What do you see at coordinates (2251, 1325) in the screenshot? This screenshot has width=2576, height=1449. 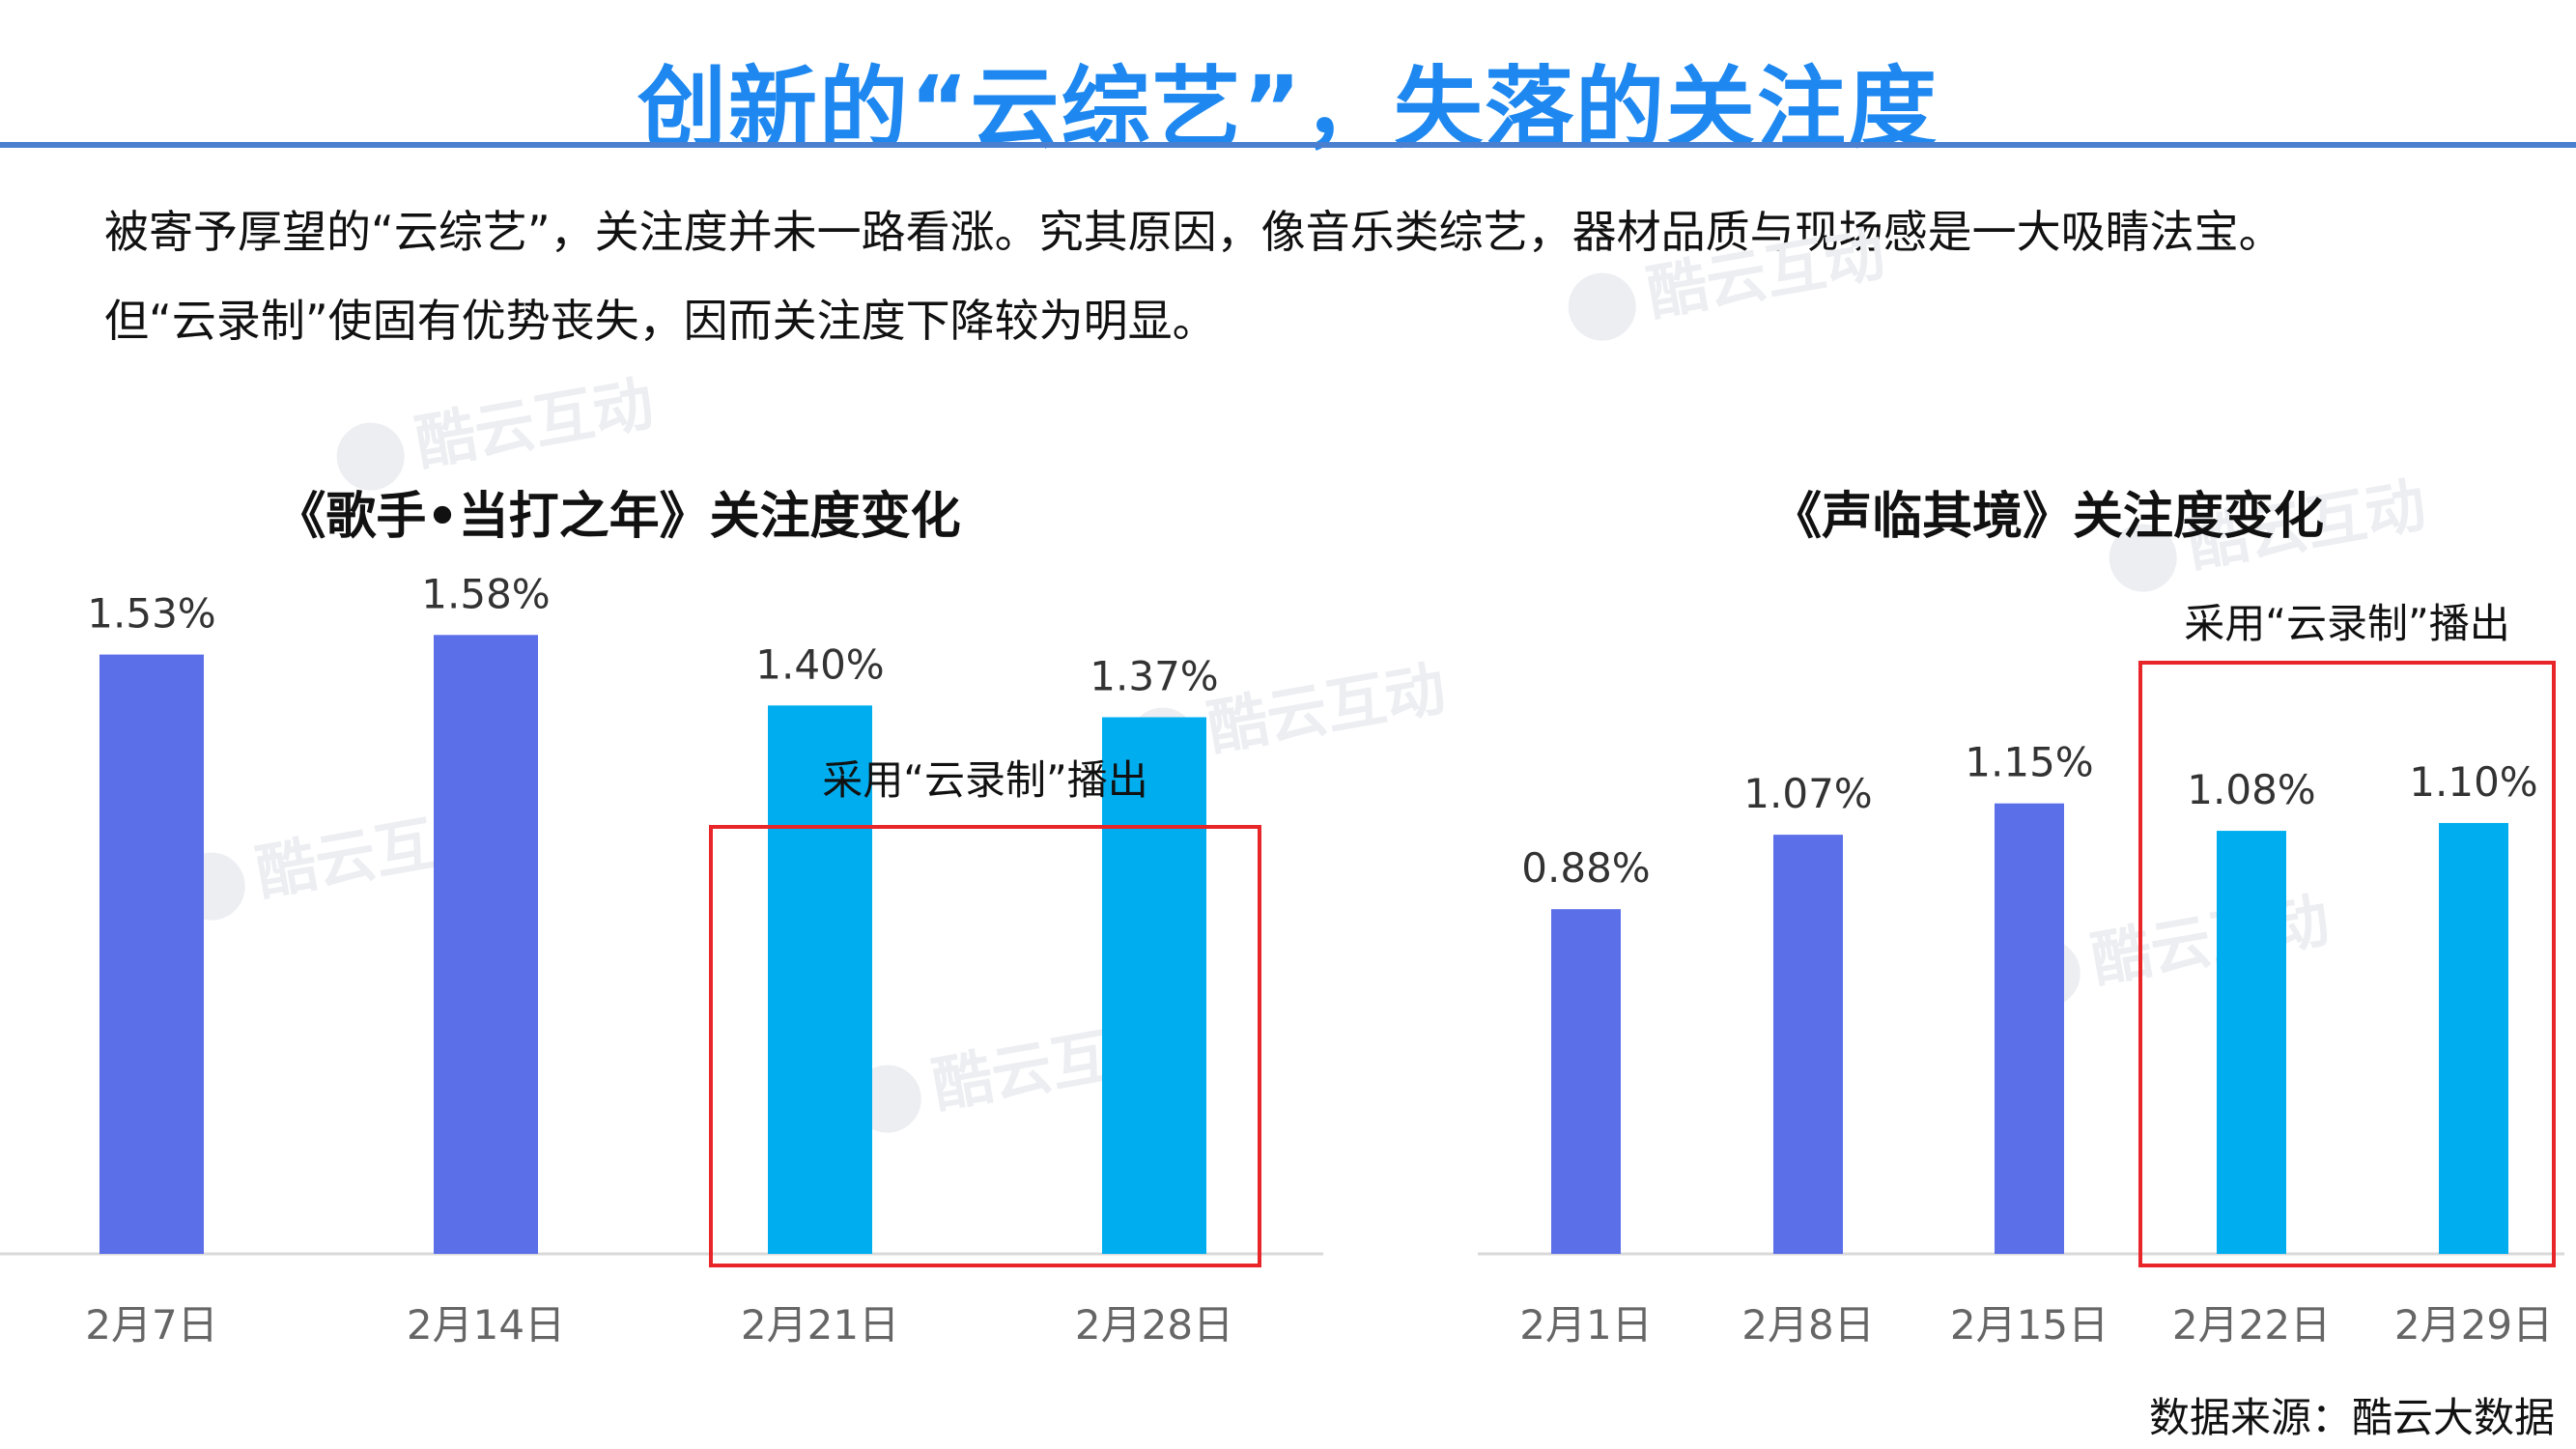 I see `x-tick-label: 2月22日` at bounding box center [2251, 1325].